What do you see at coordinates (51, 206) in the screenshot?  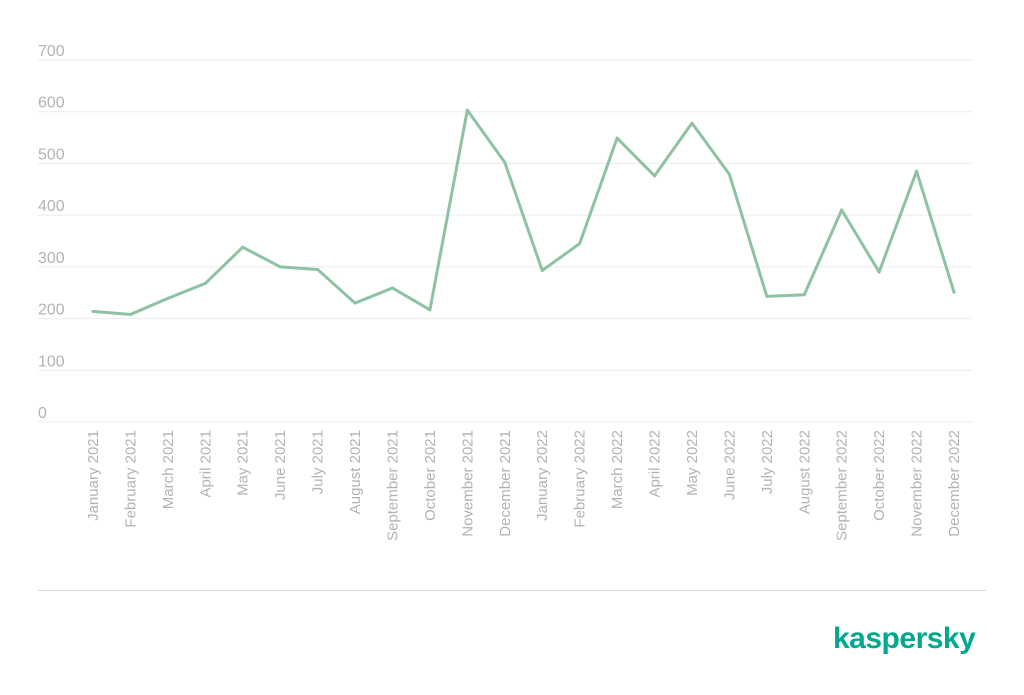 I see `y-tick-label: 400` at bounding box center [51, 206].